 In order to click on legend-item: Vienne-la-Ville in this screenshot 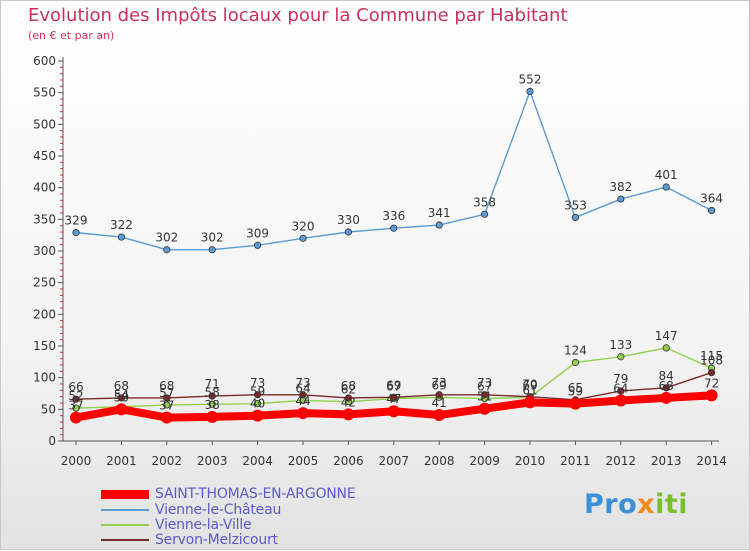, I will do `click(176, 525)`.